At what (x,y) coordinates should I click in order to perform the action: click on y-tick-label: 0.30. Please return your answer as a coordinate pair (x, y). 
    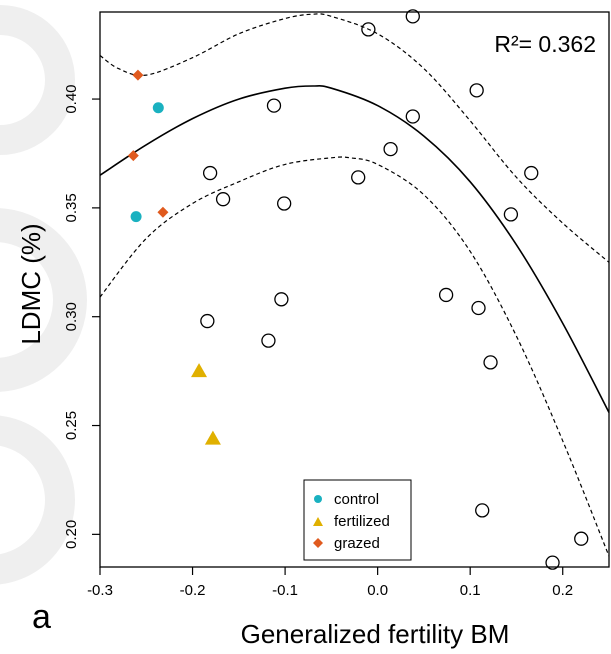
    Looking at the image, I should click on (71, 316).